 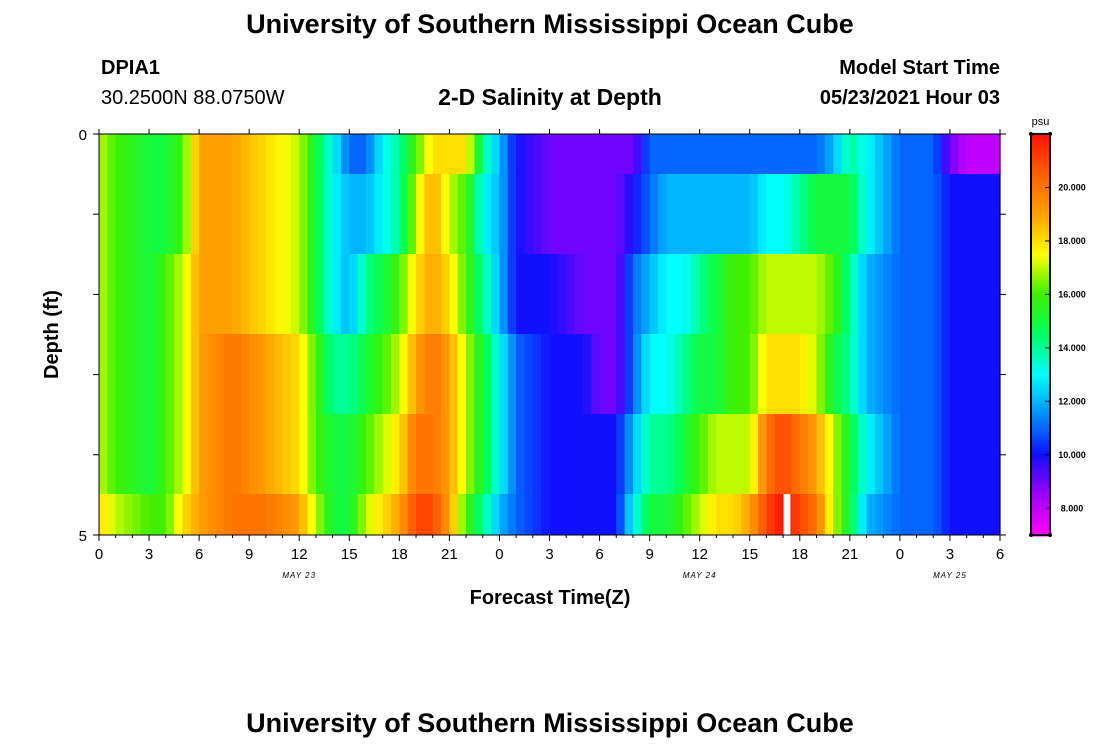 I want to click on date-label: MAY 23, so click(x=299, y=575).